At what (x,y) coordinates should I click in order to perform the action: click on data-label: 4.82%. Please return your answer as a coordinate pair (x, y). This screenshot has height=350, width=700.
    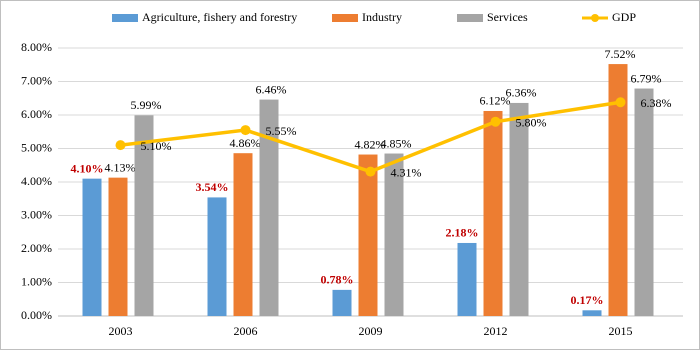
    Looking at the image, I should click on (370, 144).